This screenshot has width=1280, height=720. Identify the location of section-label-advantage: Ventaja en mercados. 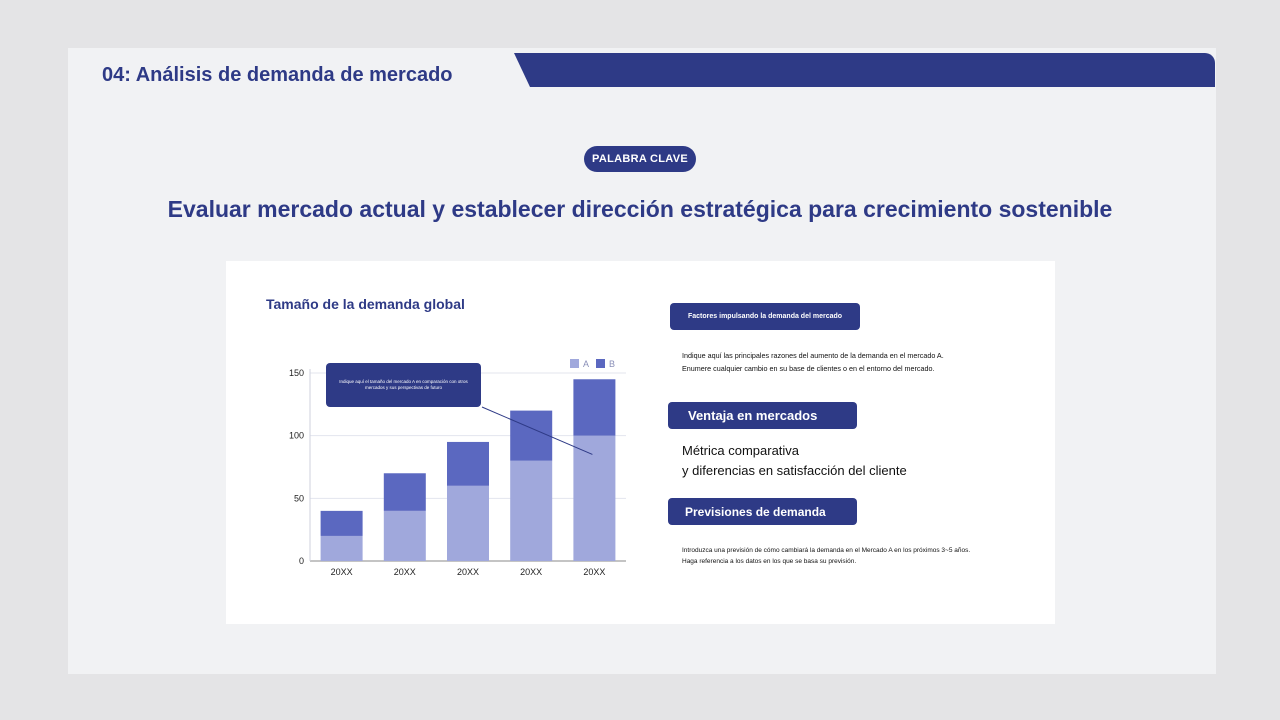
(762, 415).